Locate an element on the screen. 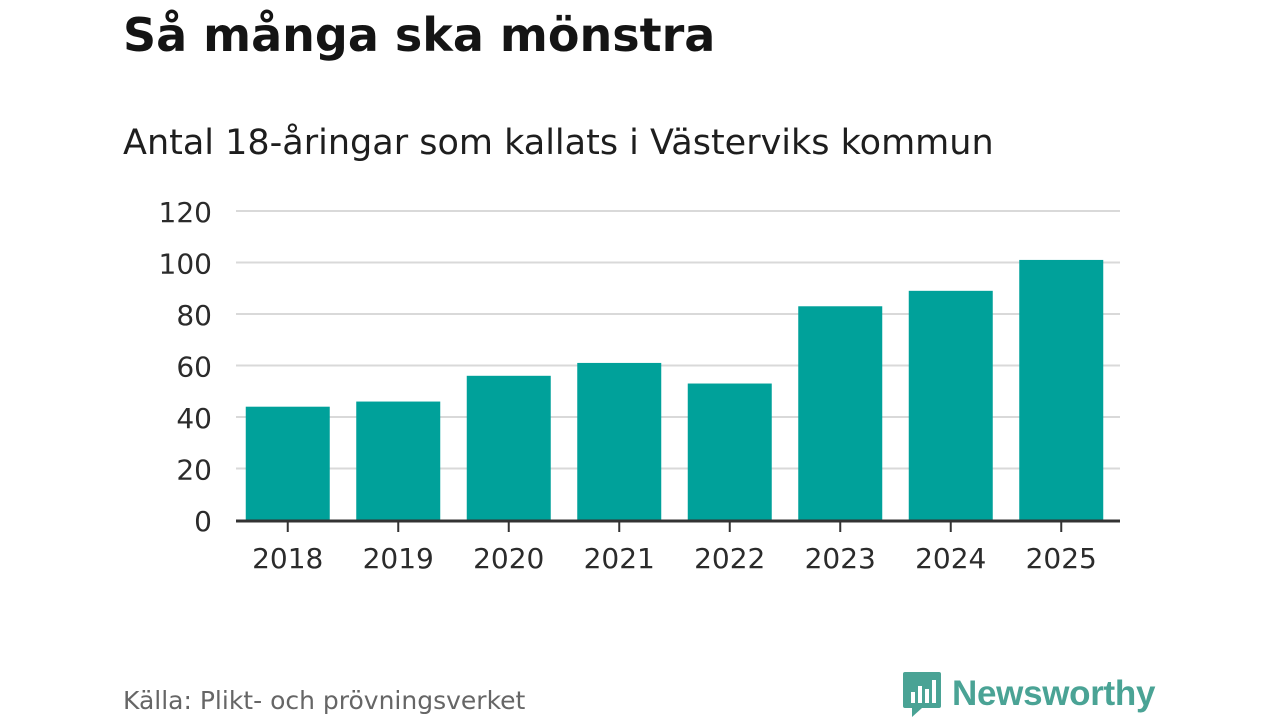 This screenshot has width=1280, height=720. brand-logo: Newsworthy is located at coordinates (1028, 694).